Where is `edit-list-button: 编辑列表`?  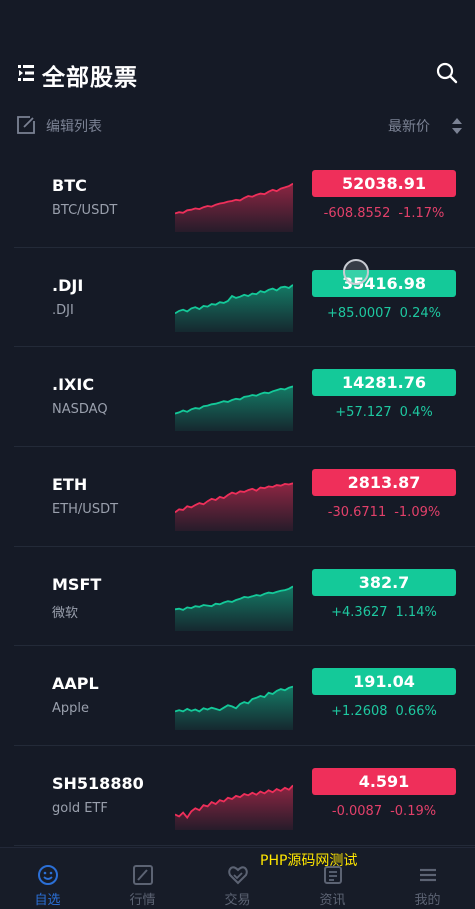 edit-list-button: 编辑列表 is located at coordinates (74, 127).